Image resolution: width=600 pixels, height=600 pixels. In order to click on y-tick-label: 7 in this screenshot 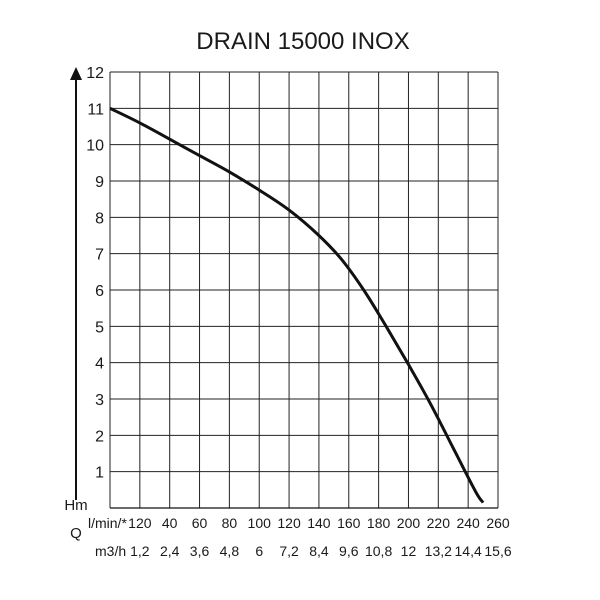, I will do `click(99, 255)`.